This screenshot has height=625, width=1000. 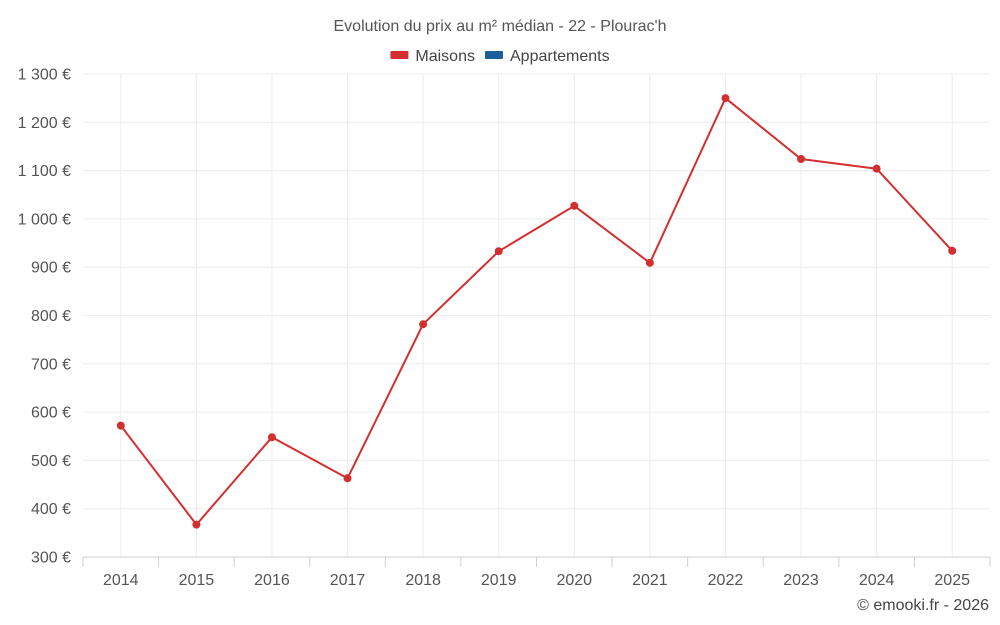 What do you see at coordinates (51, 413) in the screenshot?
I see `y-tick-label: 600 €` at bounding box center [51, 413].